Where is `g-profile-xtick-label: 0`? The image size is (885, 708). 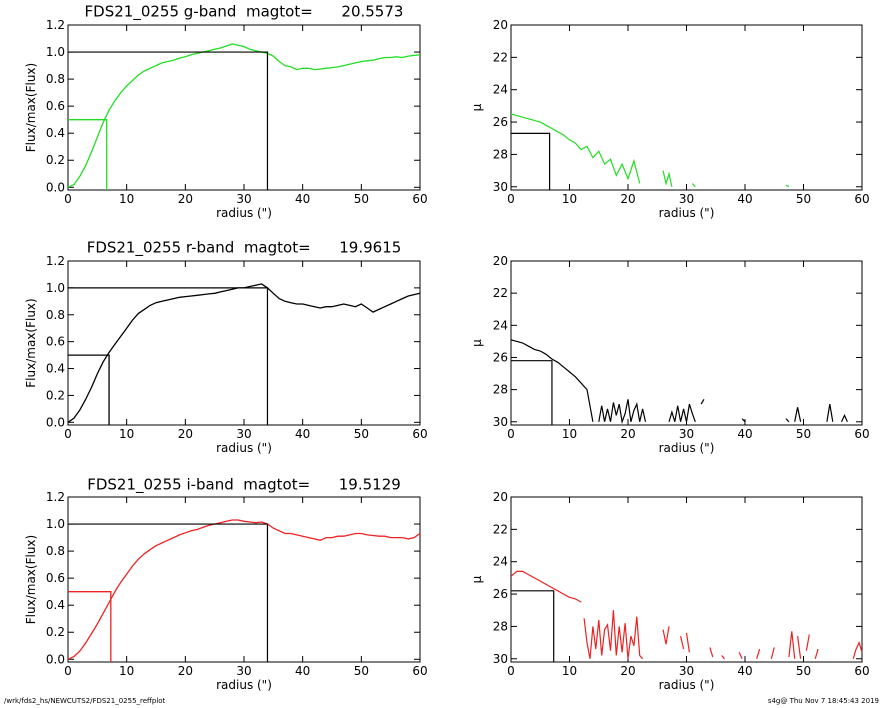 g-profile-xtick-label: 0 is located at coordinates (511, 199).